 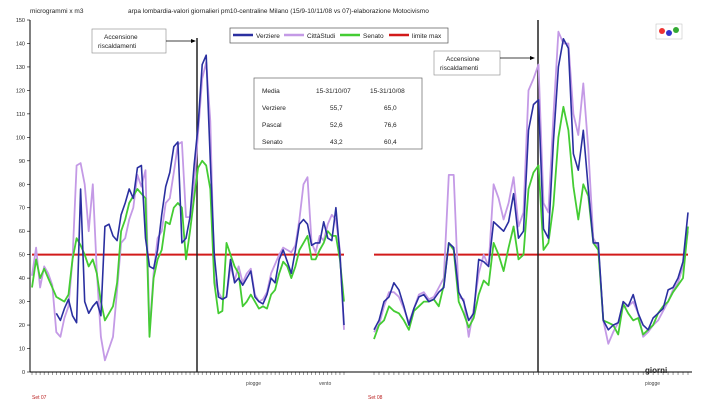 What do you see at coordinates (268, 36) in the screenshot?
I see `legend-label-verziere: Verziere` at bounding box center [268, 36].